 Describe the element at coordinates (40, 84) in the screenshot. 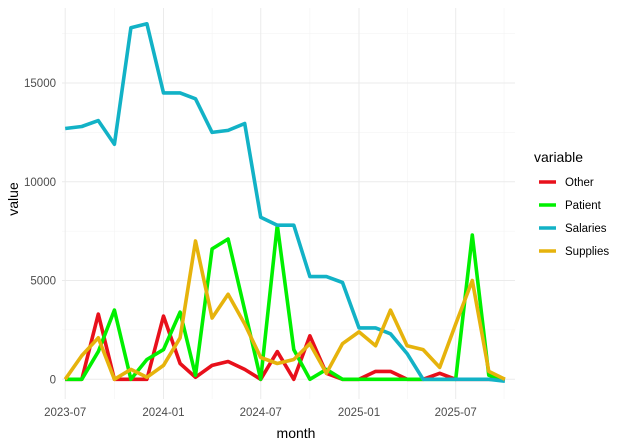

I see `y-tick-label: 15000` at that location.